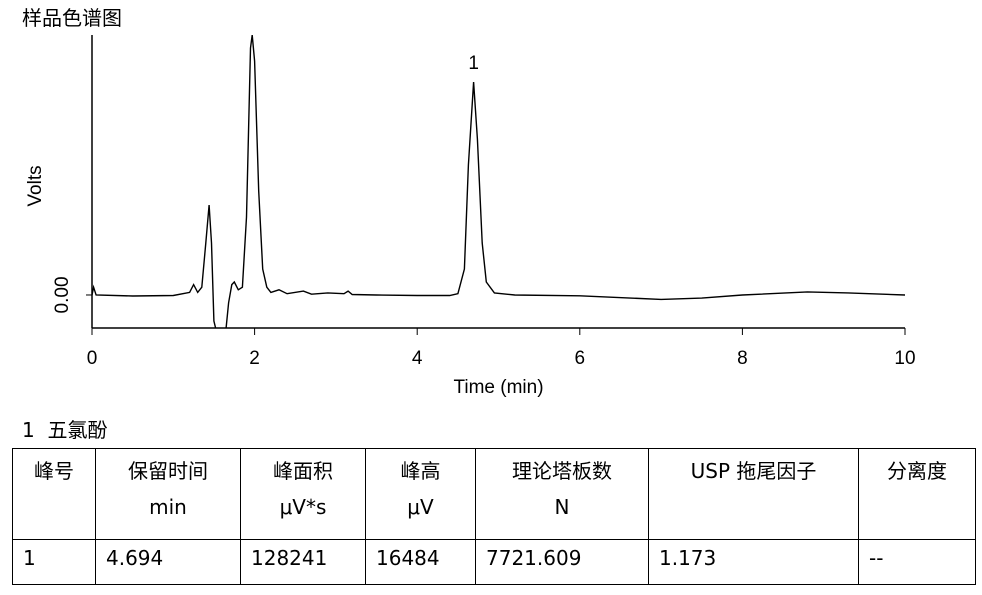 The width and height of the screenshot is (982, 595). Describe the element at coordinates (917, 494) in the screenshot. I see `header-cell: 分离度` at that location.